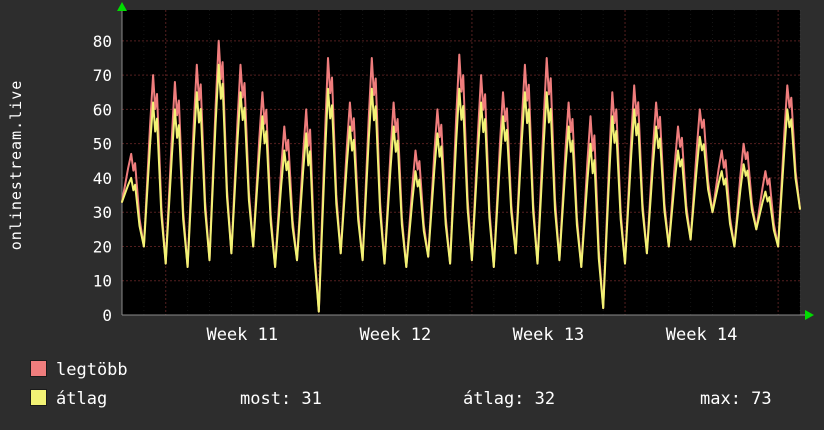 This screenshot has width=824, height=430. I want to click on y-tick-label: 20, so click(102, 246).